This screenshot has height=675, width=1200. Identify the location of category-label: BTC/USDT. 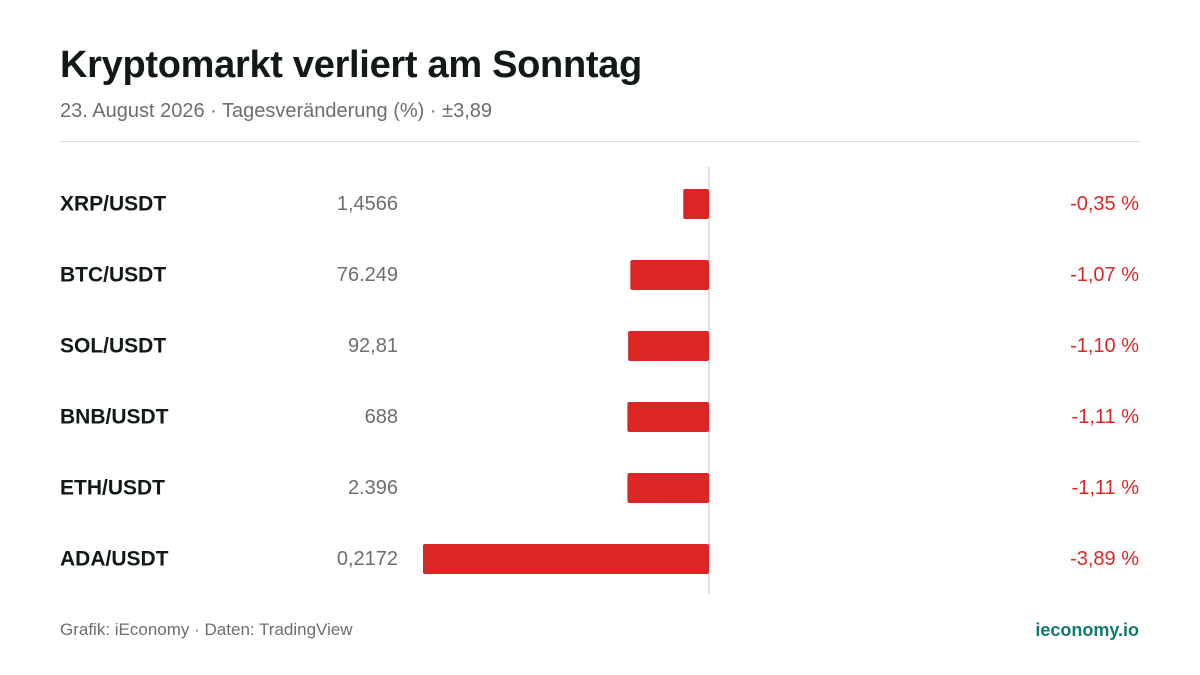
(113, 275).